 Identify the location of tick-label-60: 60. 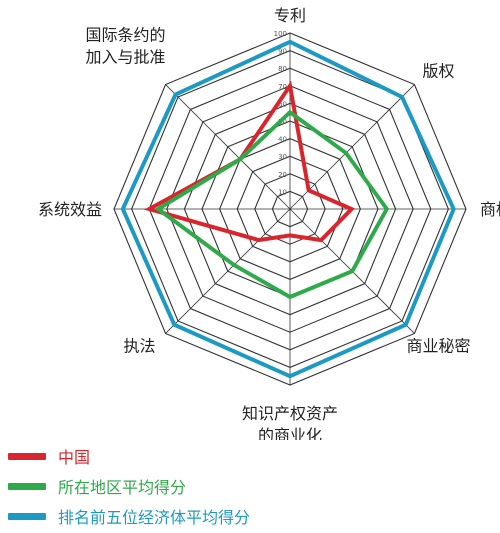
(282, 104).